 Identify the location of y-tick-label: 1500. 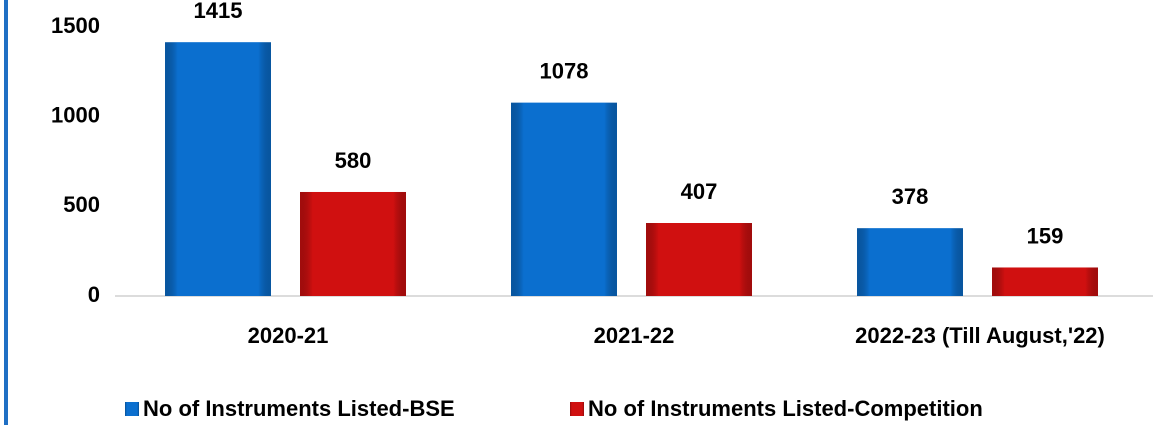
(75, 25).